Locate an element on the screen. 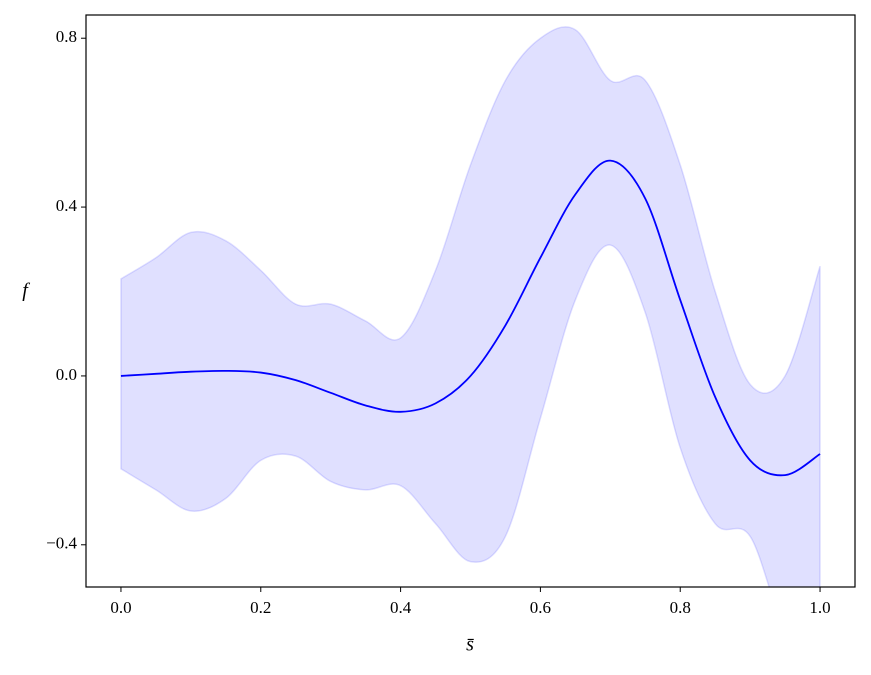  y-tick-label: −0.4 is located at coordinates (61, 543).